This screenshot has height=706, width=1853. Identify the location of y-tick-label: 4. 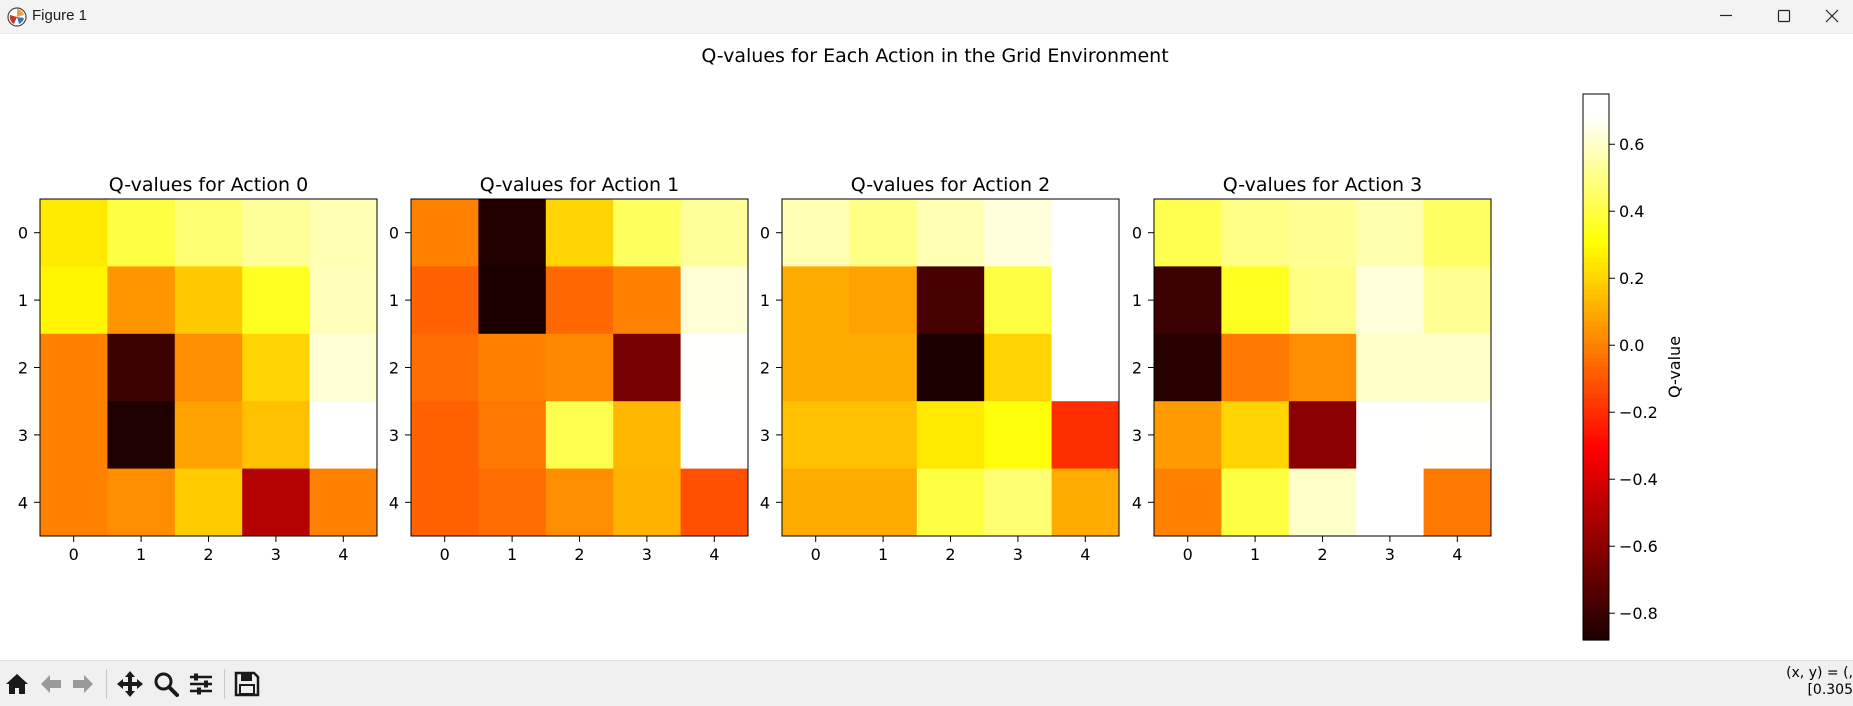
(765, 502).